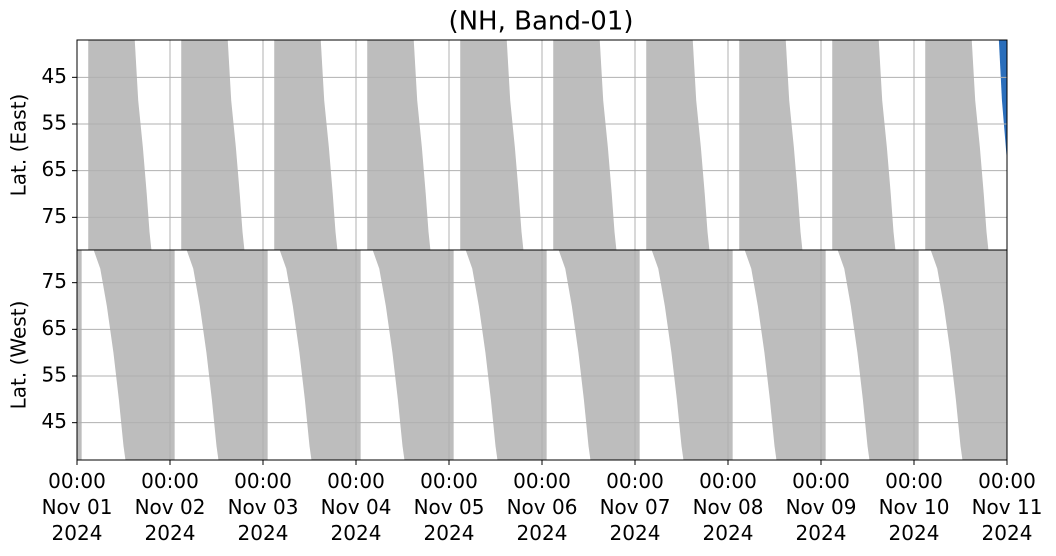  What do you see at coordinates (19, 355) in the screenshot?
I see `y-axis-label: Lat. (West)` at bounding box center [19, 355].